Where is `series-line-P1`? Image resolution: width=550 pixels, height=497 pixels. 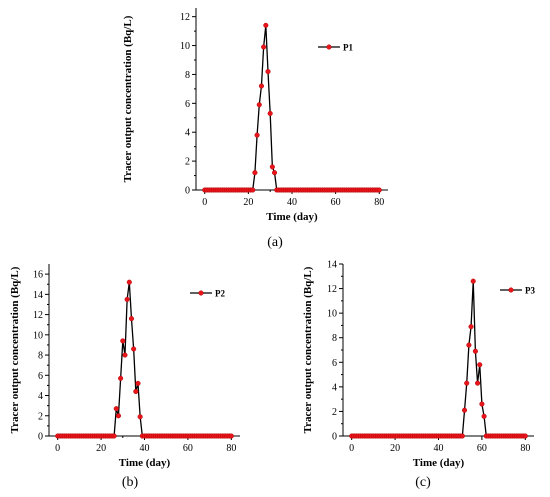
series-line-P1 is located at coordinates (292, 108).